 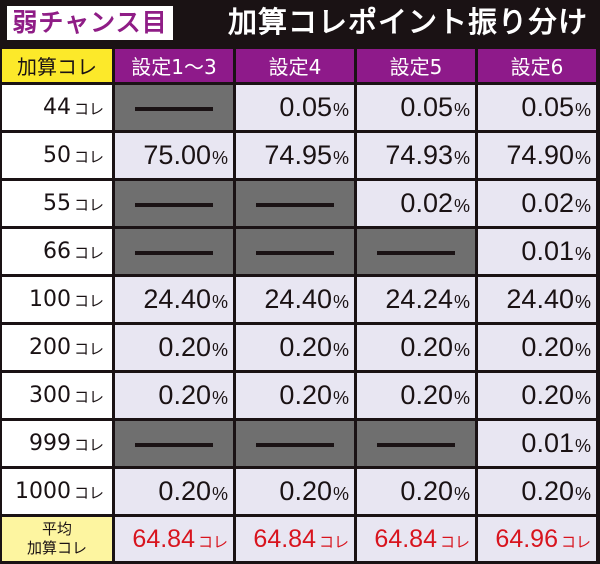 I want to click on table-row: 1000 コレ 0.20% 0.20% 0.20% 0.20%, so click(x=299, y=491).